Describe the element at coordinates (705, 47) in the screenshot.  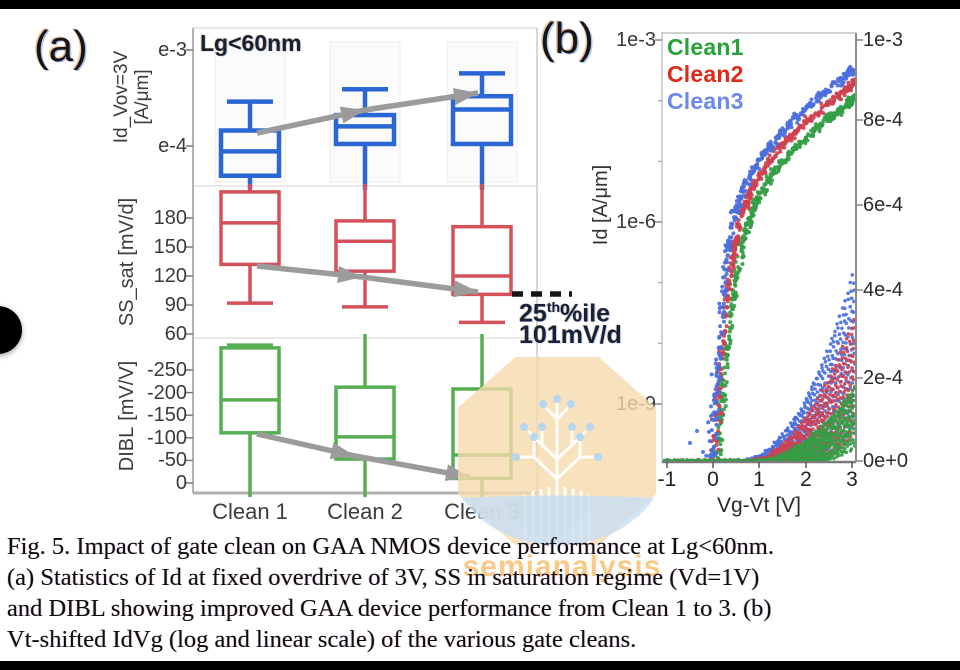
I see `legend-item-clean1: Clean1` at that location.